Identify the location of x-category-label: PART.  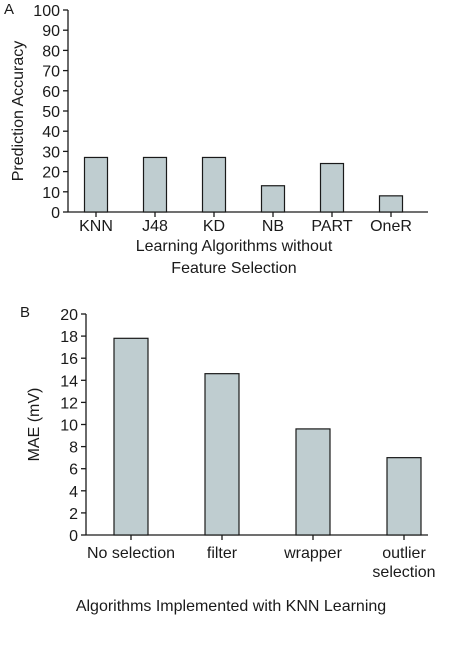
(331, 226).